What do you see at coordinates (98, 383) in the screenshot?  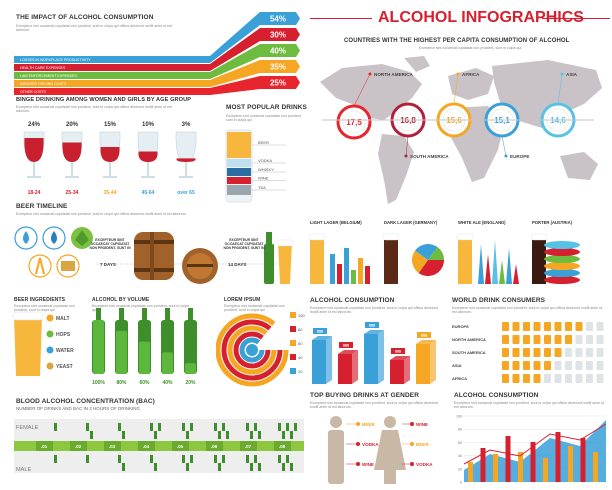 I see `volume-label-0: 100%` at bounding box center [98, 383].